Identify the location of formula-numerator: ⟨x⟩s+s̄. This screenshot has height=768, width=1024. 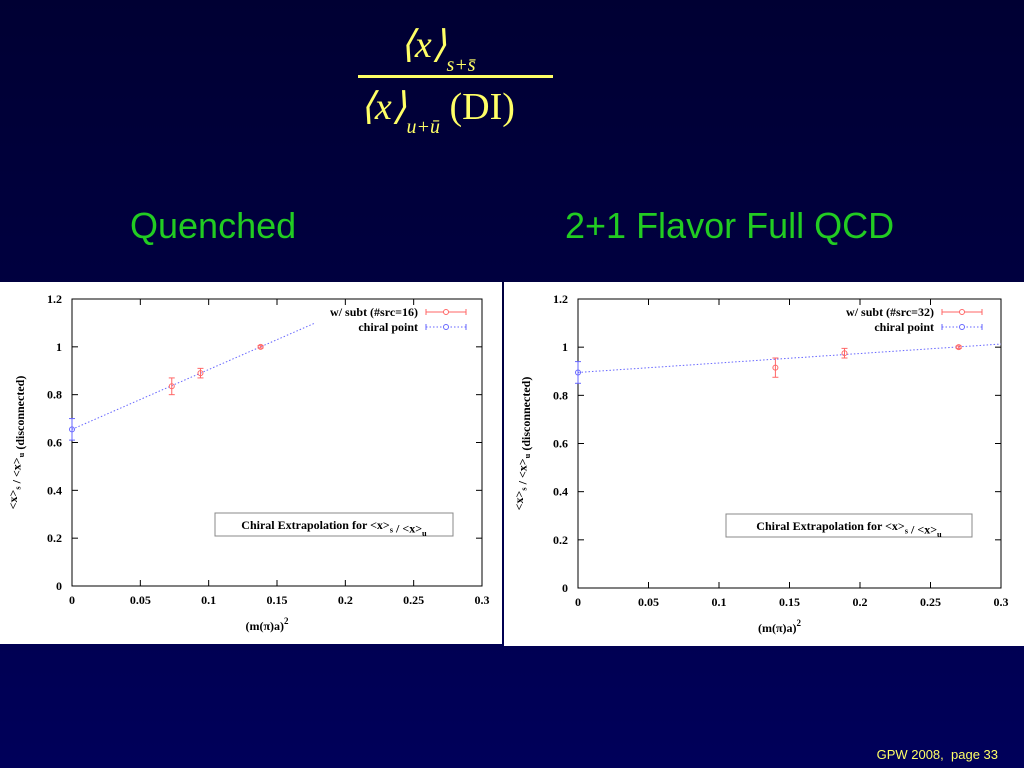
(438, 49).